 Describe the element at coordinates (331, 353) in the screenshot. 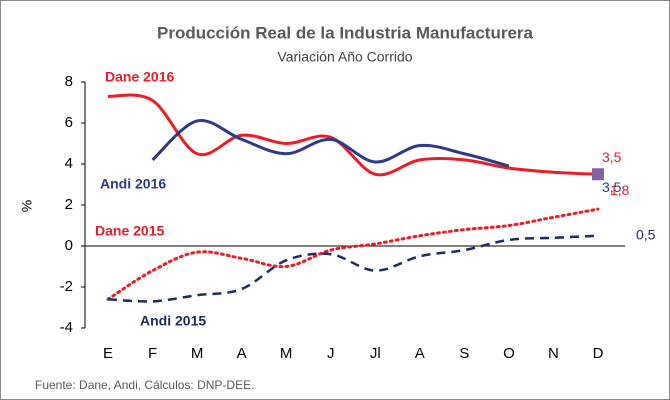

I see `x-tick-label: J` at that location.